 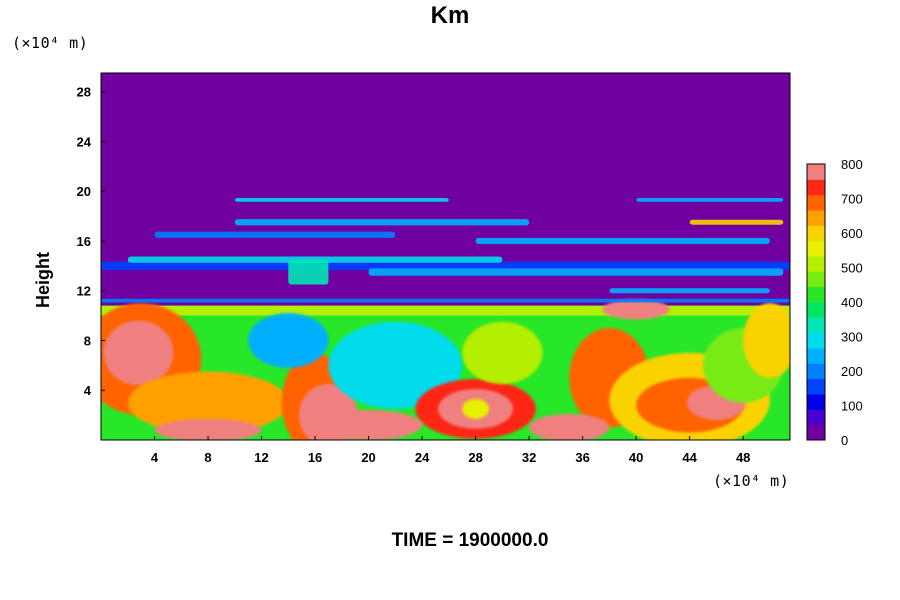 What do you see at coordinates (84, 241) in the screenshot?
I see `y-tick-label: 16` at bounding box center [84, 241].